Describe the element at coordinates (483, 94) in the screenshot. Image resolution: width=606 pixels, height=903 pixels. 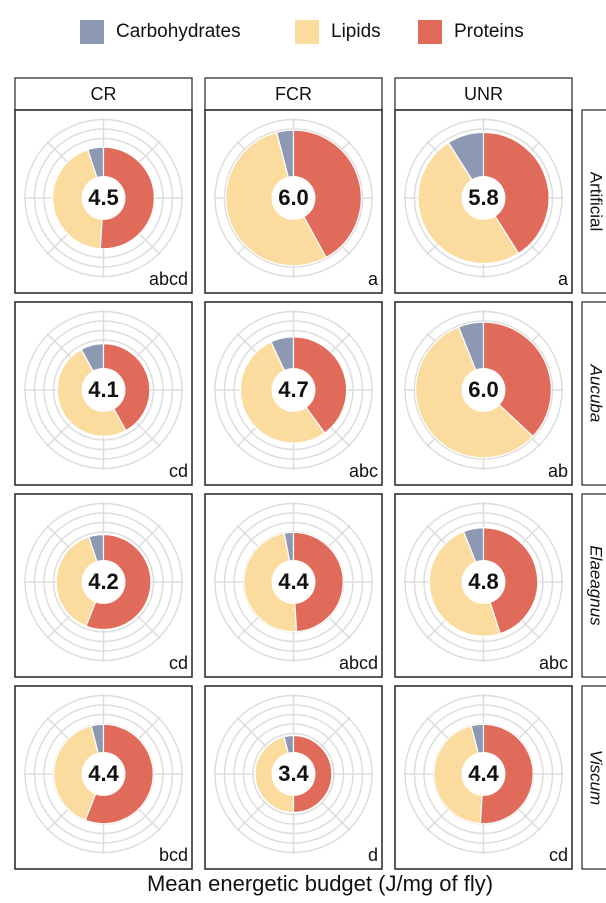
I see `column-label: UNR` at that location.